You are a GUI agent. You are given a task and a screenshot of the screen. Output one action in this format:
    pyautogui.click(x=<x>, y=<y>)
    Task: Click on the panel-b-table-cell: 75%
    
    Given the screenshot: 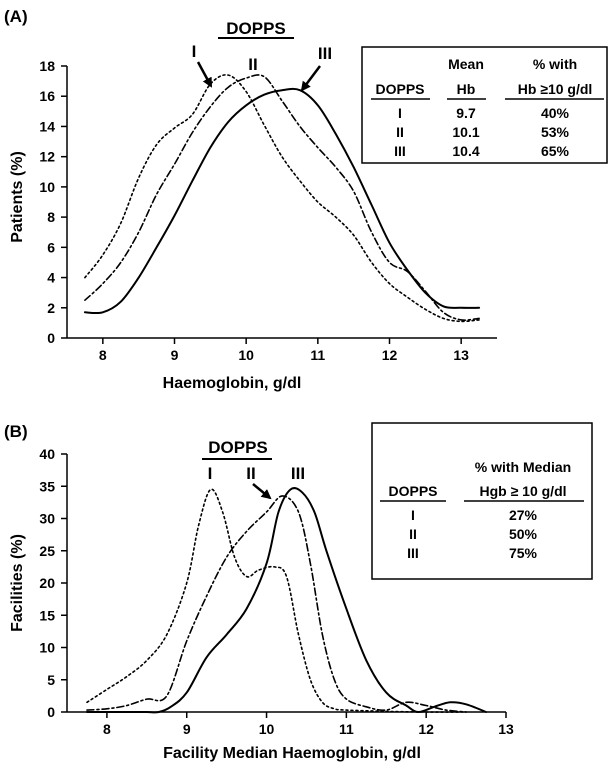 What is the action you would take?
    pyautogui.click(x=523, y=553)
    